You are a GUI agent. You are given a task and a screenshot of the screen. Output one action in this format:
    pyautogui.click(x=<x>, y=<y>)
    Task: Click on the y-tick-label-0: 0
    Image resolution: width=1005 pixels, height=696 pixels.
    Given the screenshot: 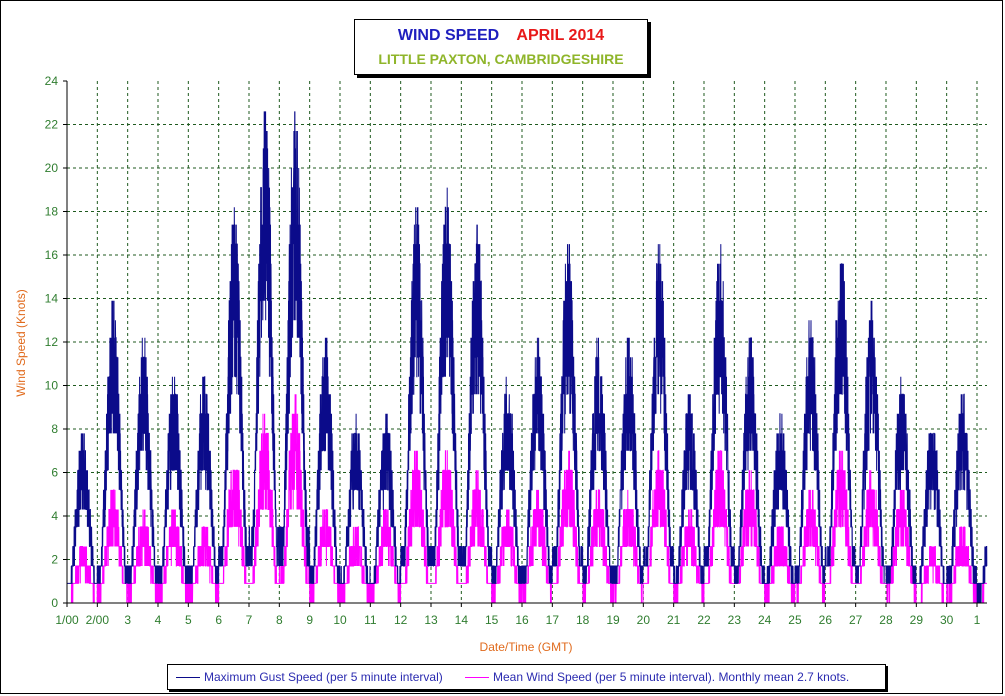 What is the action you would take?
    pyautogui.click(x=54, y=603)
    